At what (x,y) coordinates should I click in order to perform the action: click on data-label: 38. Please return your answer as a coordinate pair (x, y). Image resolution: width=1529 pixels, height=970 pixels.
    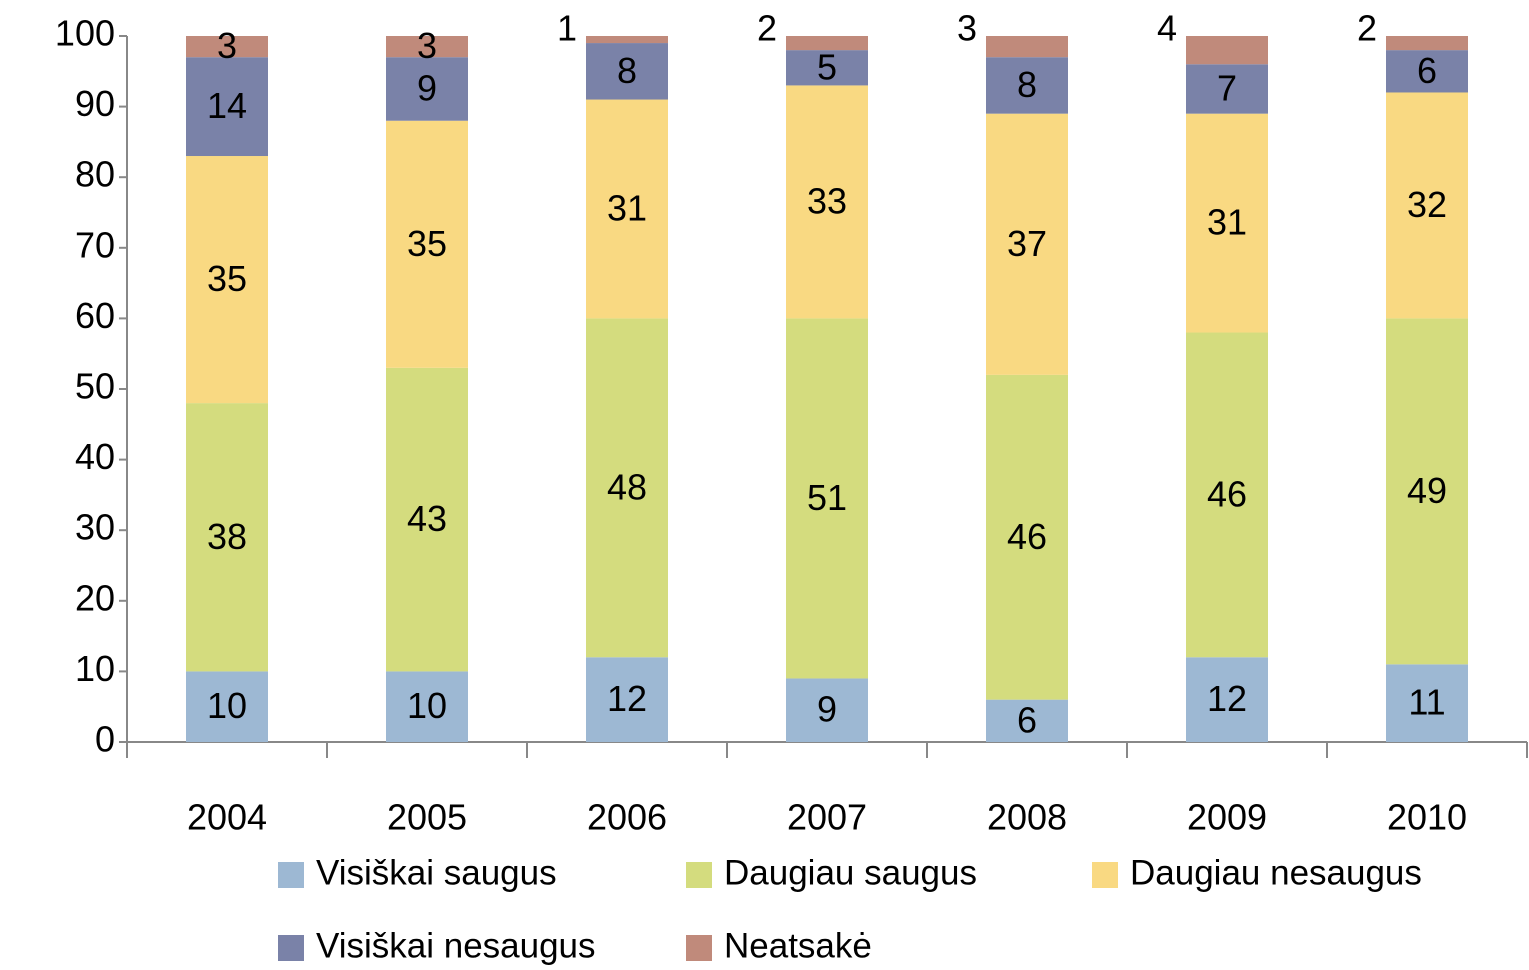
    Looking at the image, I should click on (227, 536).